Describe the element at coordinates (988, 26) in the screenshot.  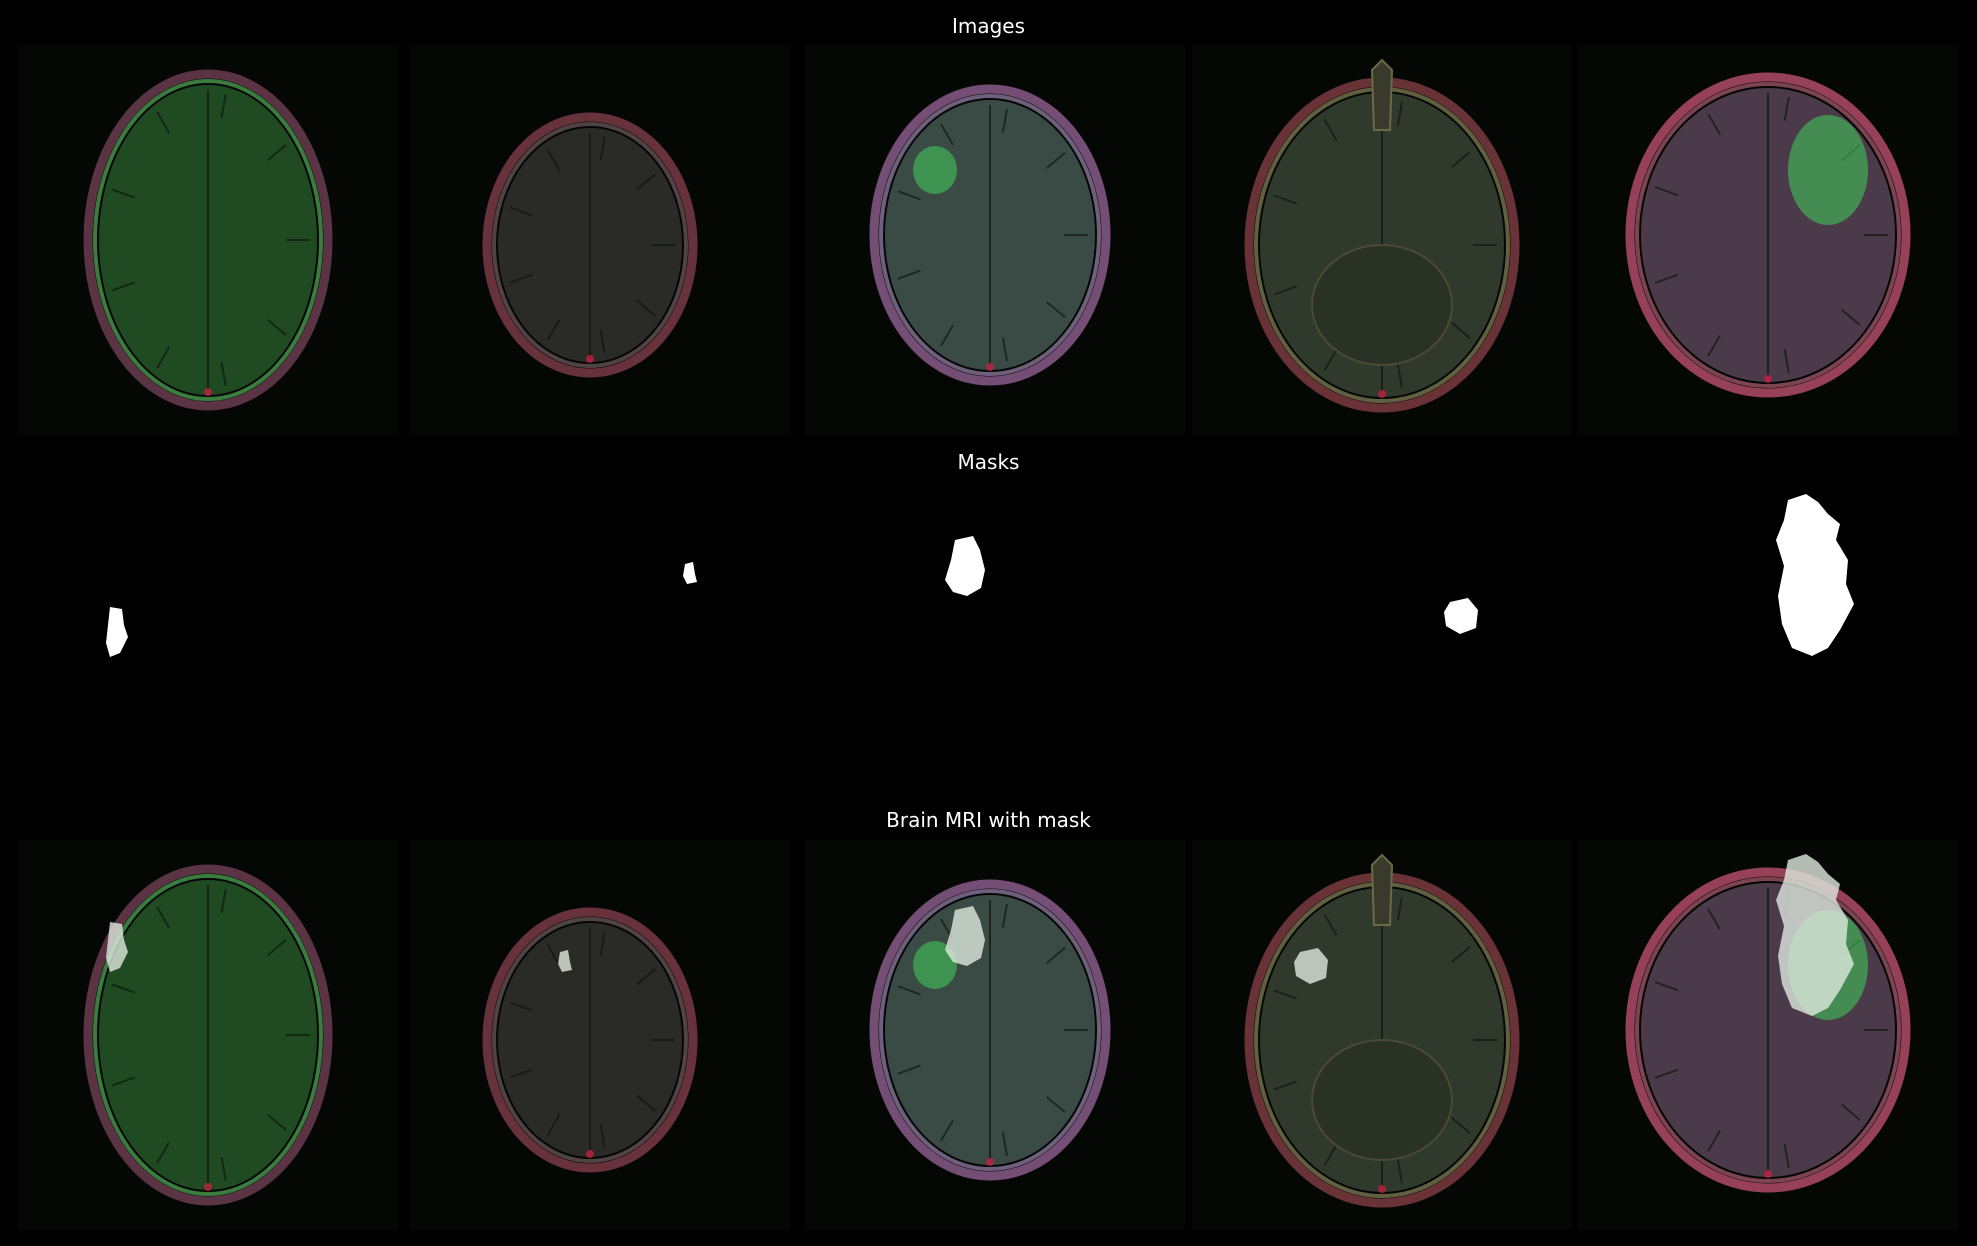
I see `row-title-images: Images` at that location.